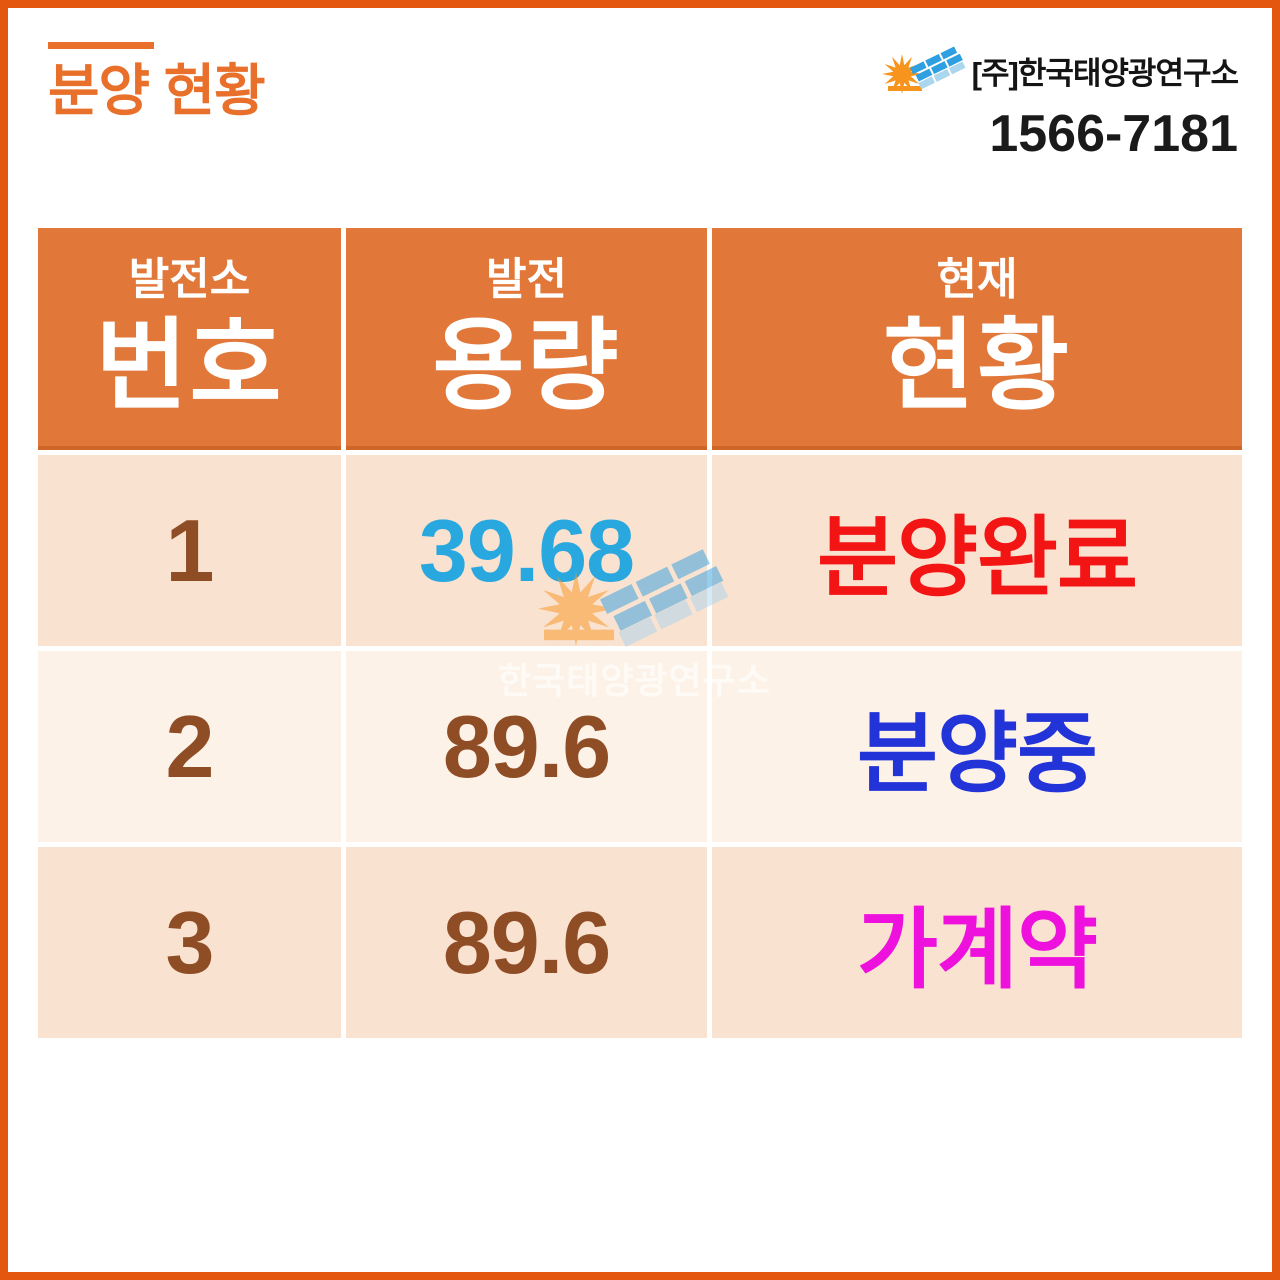  I want to click on company-name: [주]한국태양광연구소, so click(1105, 73).